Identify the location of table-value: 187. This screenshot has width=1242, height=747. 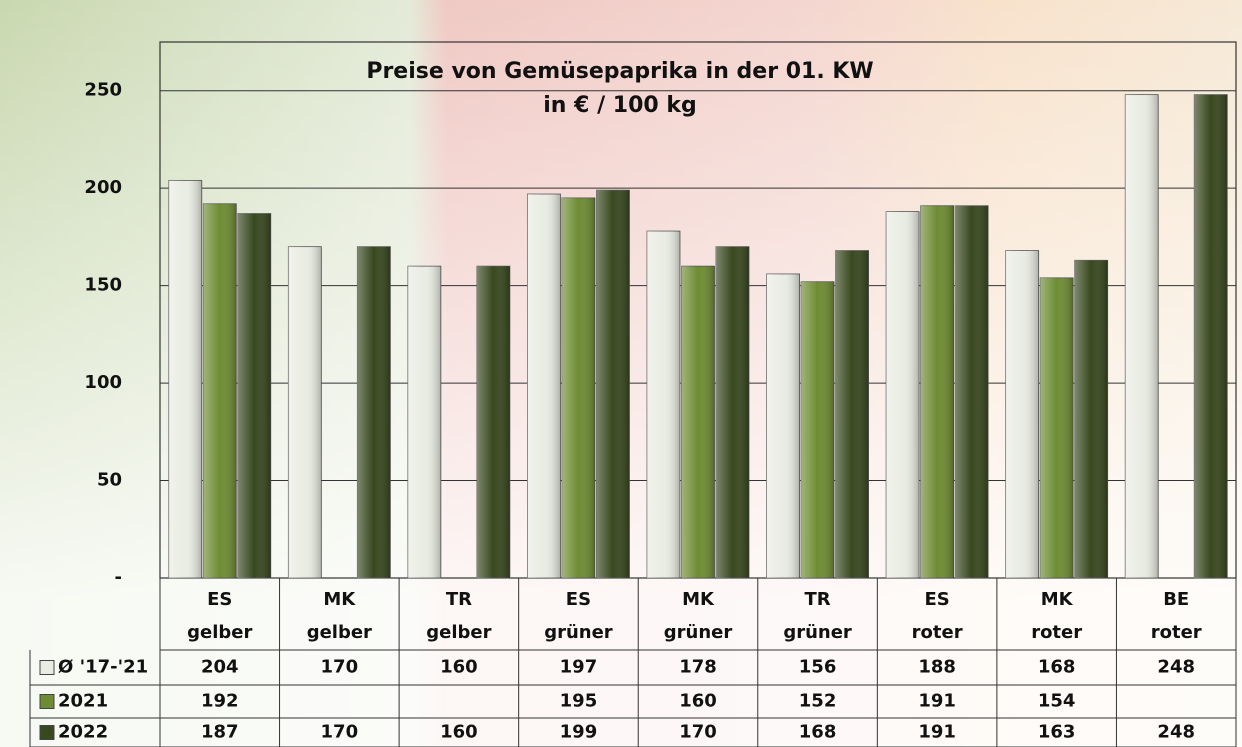
(220, 732).